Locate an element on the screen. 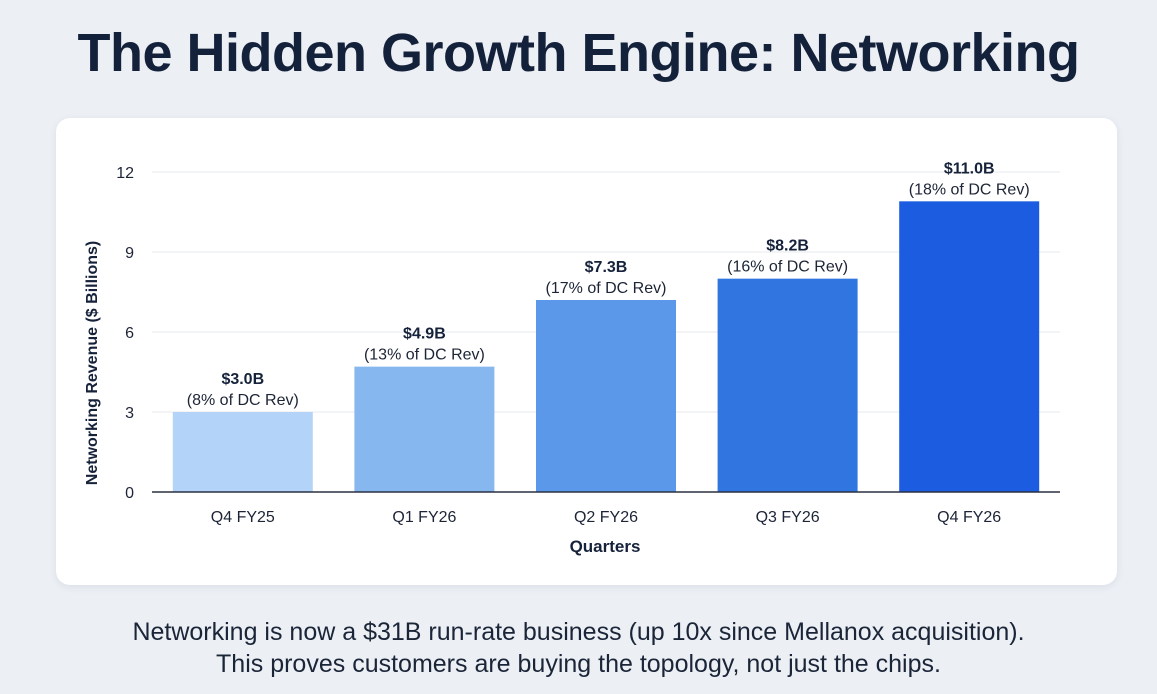  bar-value-label: $11.0B is located at coordinates (969, 168).